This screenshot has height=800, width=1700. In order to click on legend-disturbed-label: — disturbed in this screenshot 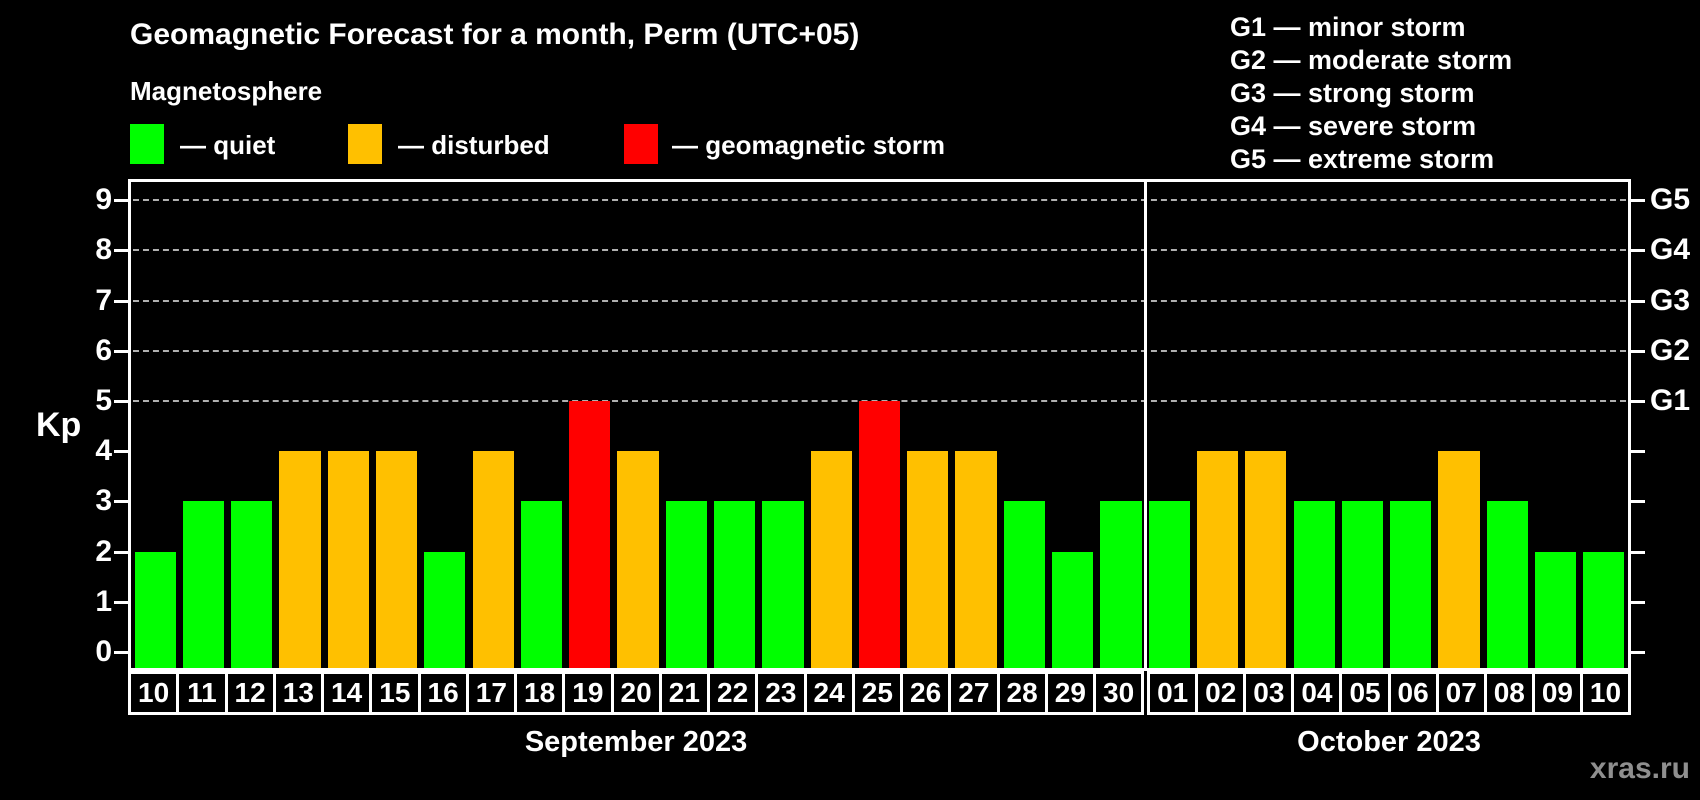, I will do `click(474, 145)`.